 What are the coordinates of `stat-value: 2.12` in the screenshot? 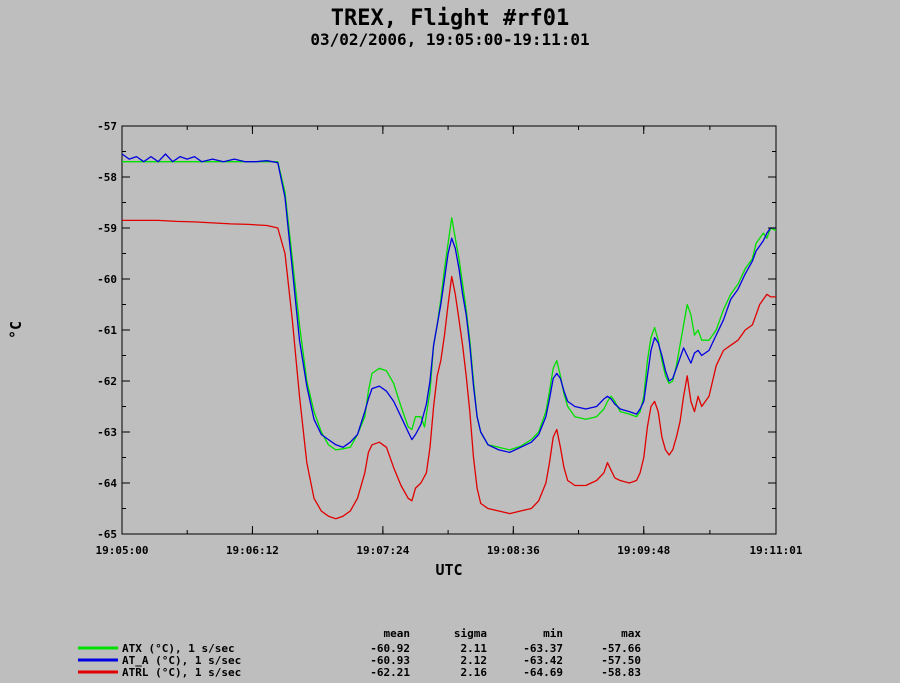 It's located at (474, 660).